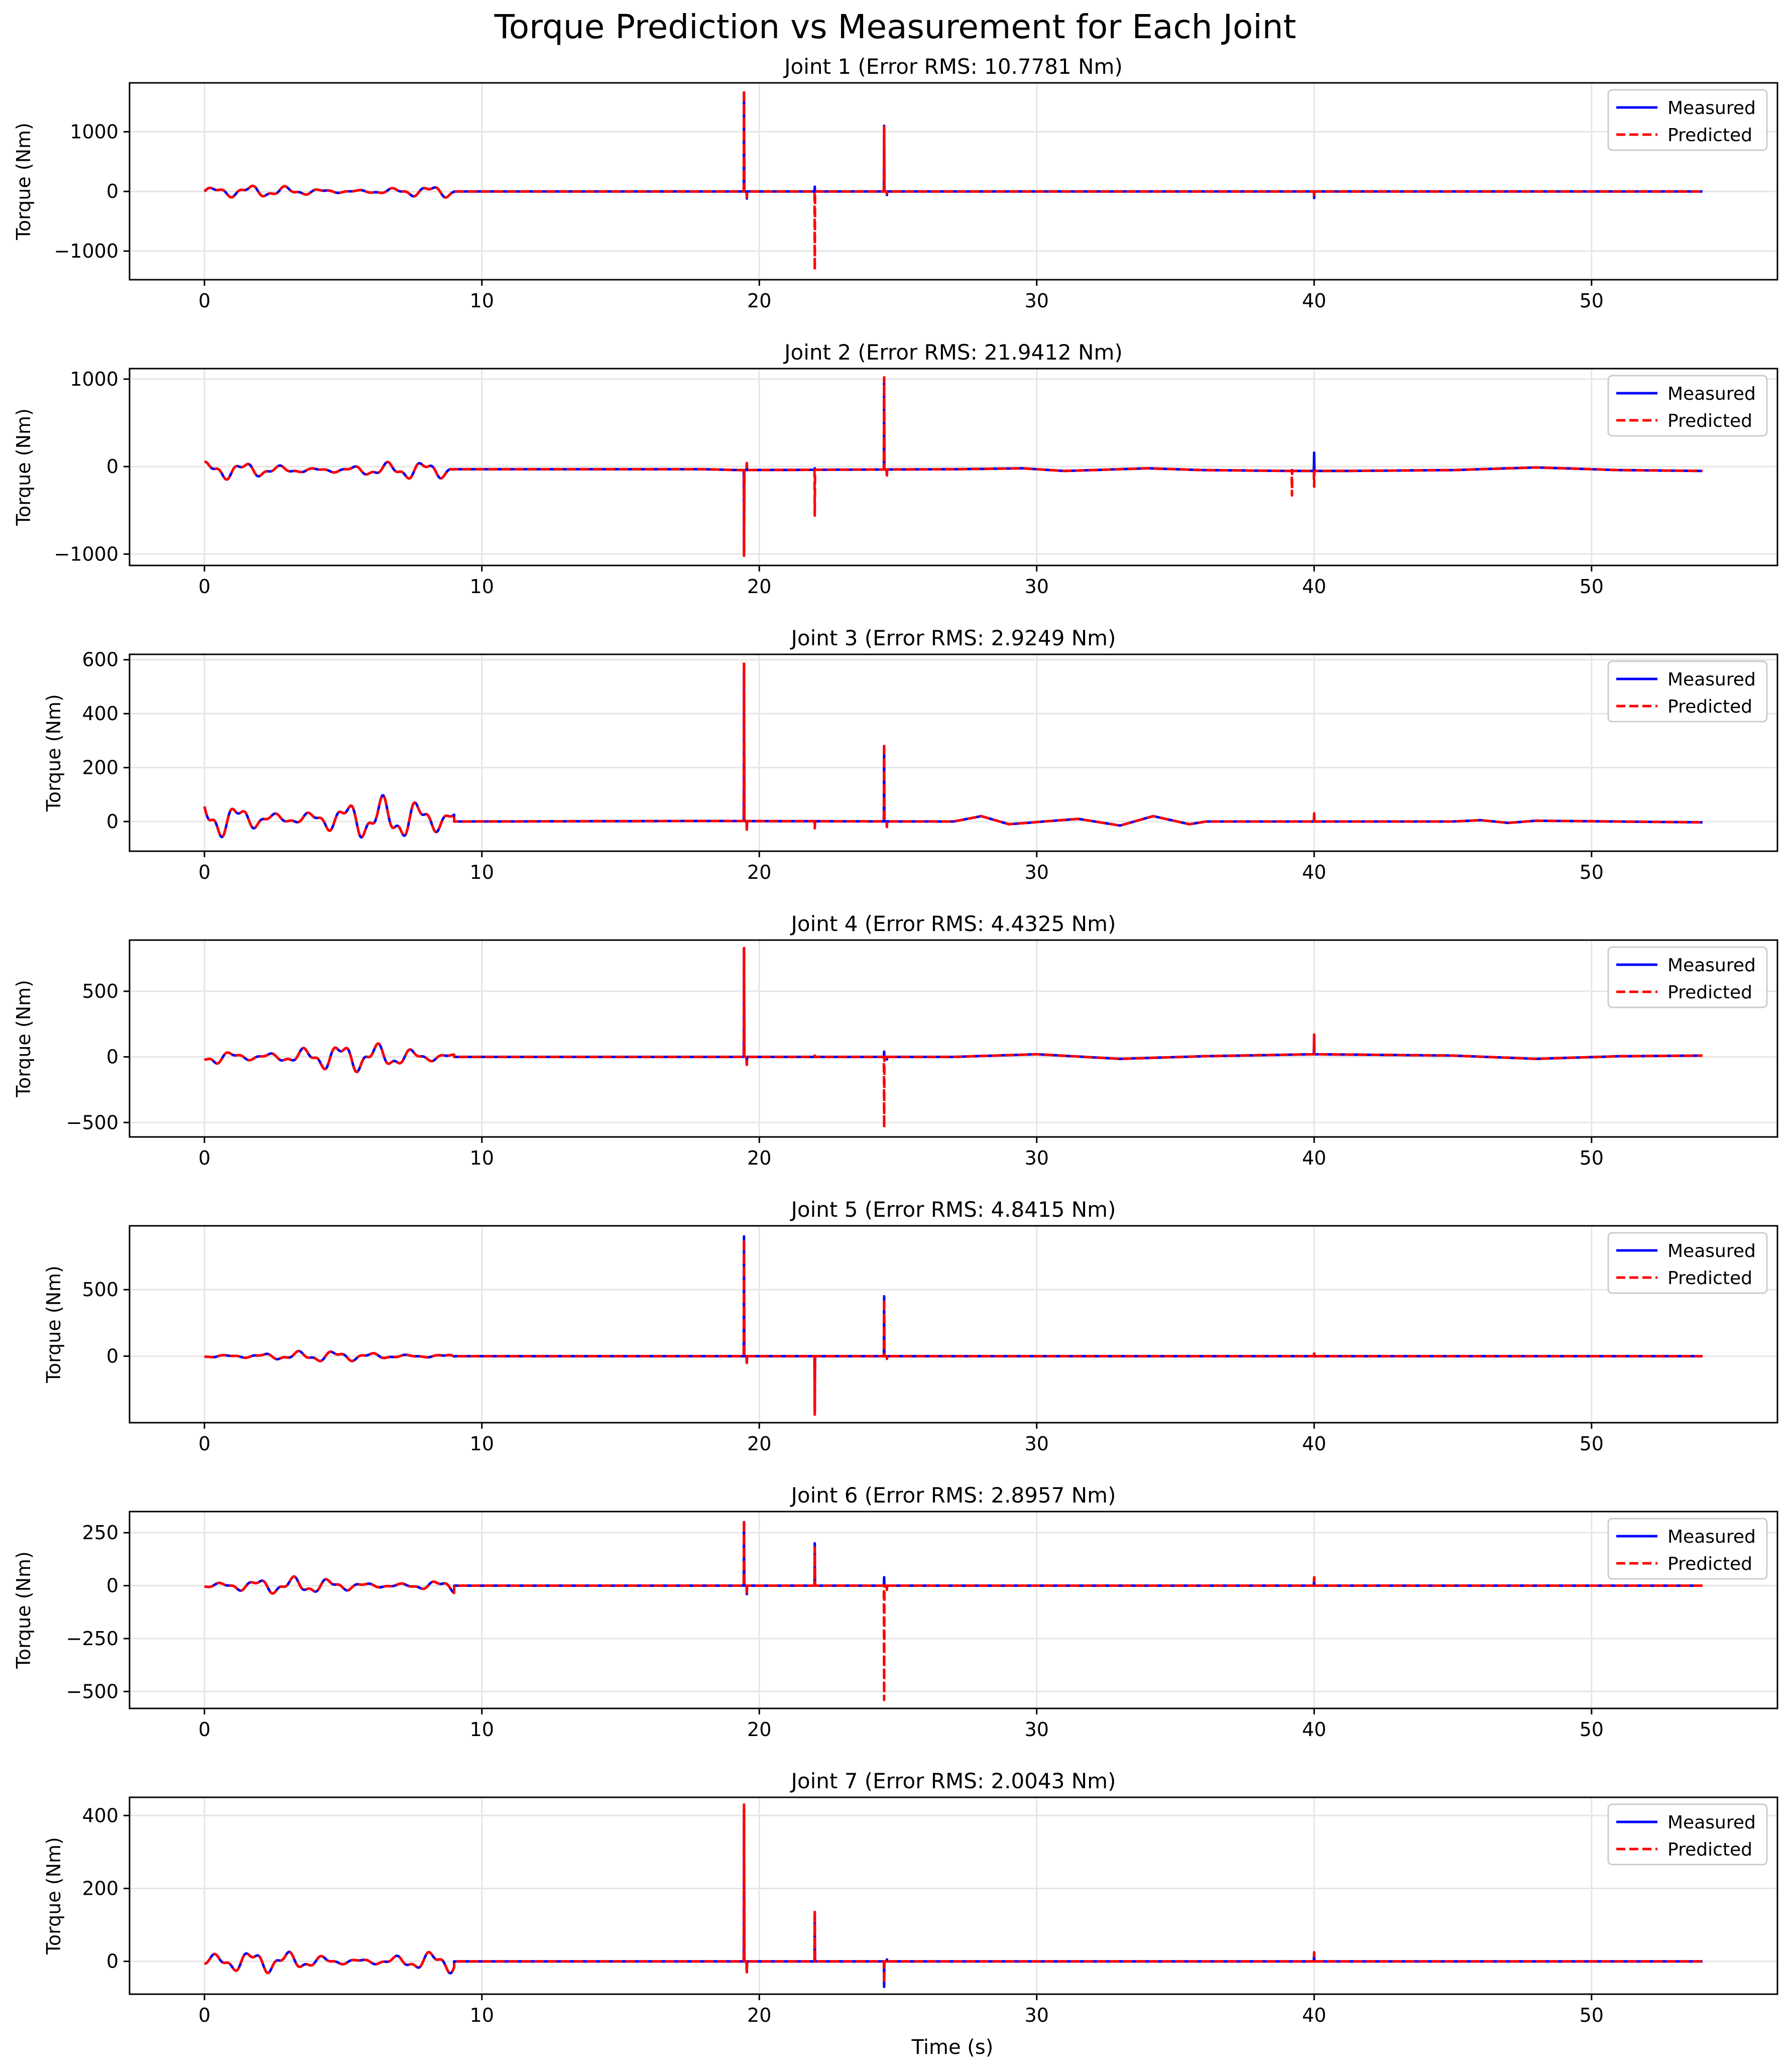  What do you see at coordinates (953, 66) in the screenshot?
I see `subplot-title: Joint 1 (Error RMS: 10.7781 Nm)` at bounding box center [953, 66].